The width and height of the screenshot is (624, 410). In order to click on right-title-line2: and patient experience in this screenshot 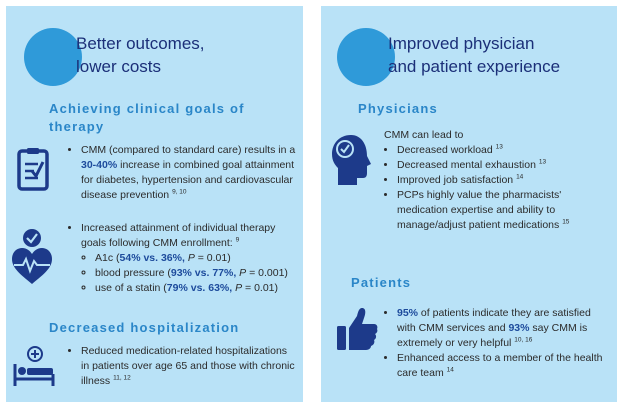, I will do `click(474, 66)`.